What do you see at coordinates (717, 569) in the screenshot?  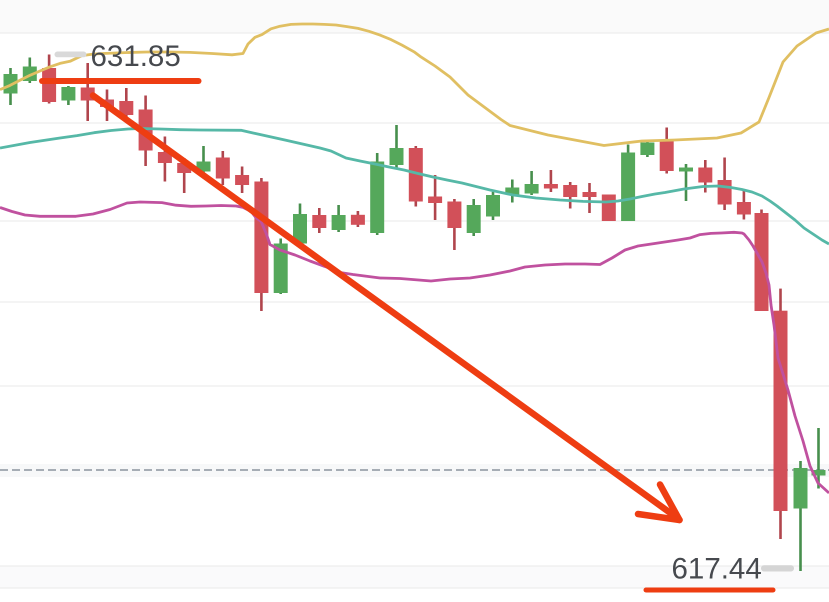 I see `svg-text: 617.44` at bounding box center [717, 569].